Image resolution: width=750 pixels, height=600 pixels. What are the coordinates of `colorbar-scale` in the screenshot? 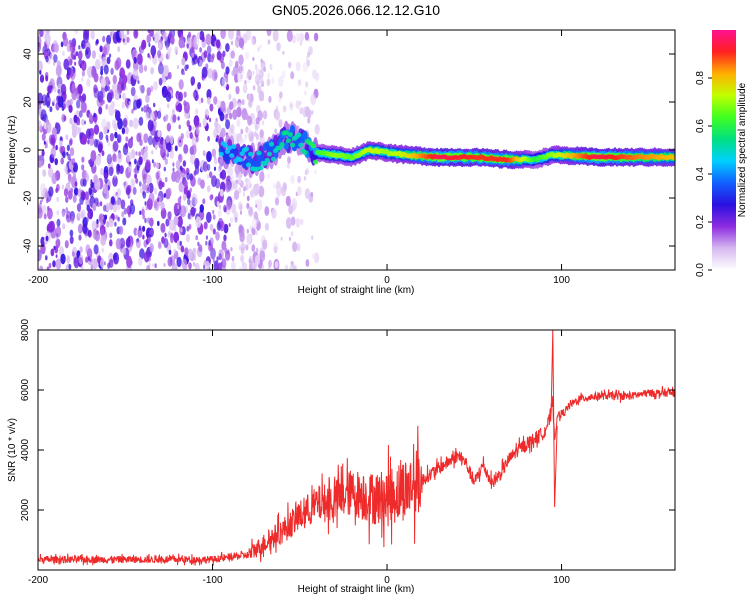 It's located at (724, 150).